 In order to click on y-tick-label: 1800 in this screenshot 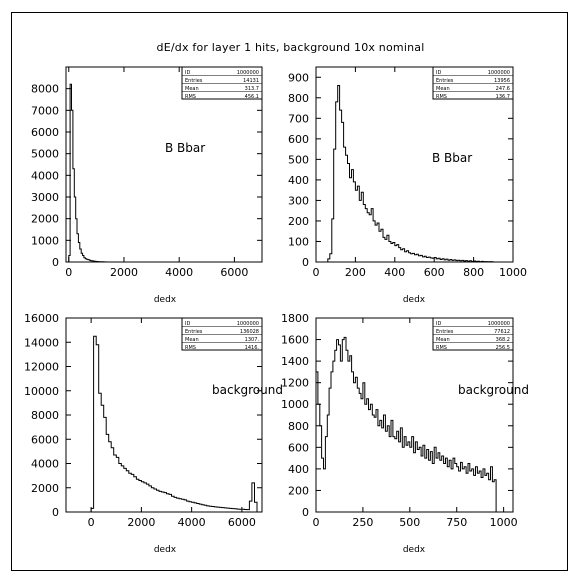, I will do `click(295, 318)`.